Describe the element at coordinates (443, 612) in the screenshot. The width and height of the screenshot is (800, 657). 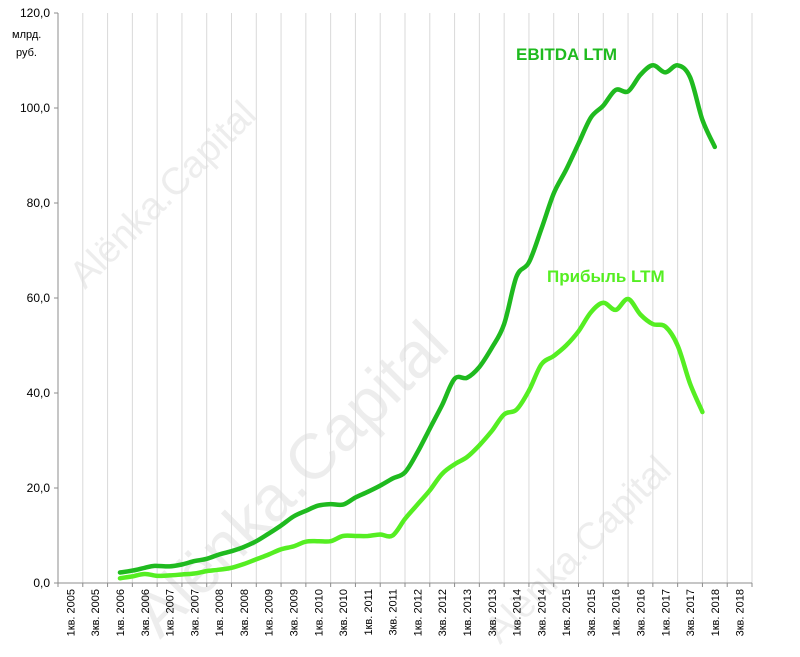
I see `x-tick-label: 3кв. 2012` at that location.